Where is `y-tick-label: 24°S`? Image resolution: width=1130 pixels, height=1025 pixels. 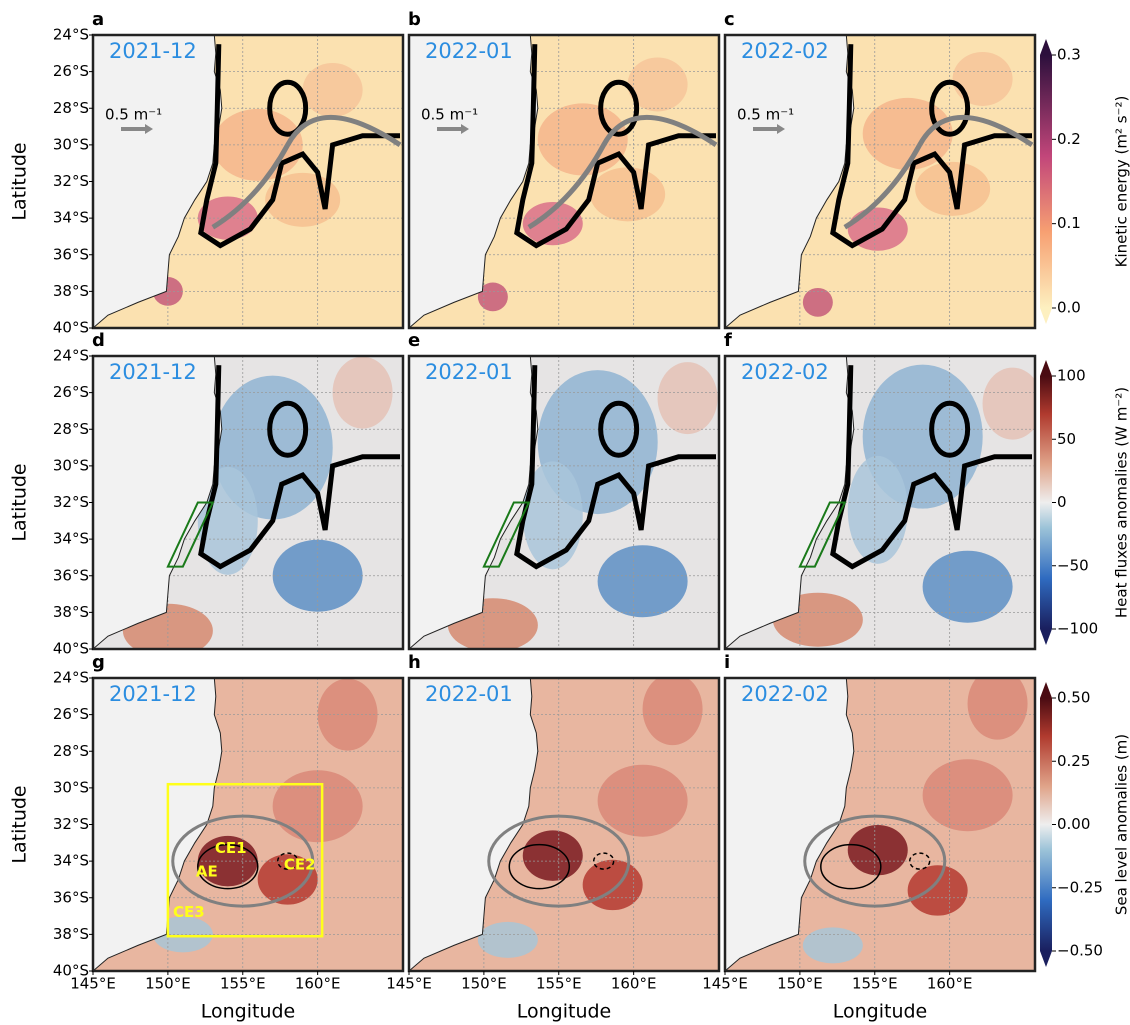 y-tick-label: 24°S is located at coordinates (71, 678).